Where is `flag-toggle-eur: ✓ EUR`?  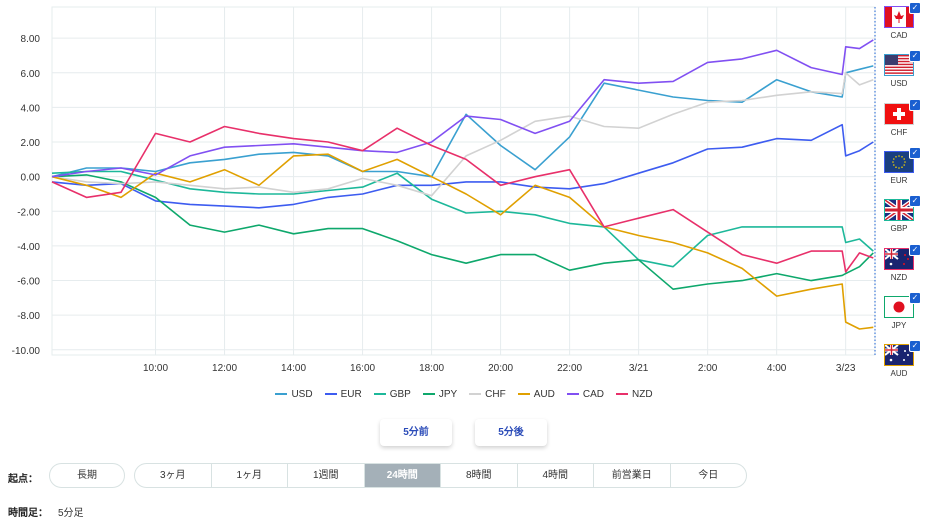
flag-toggle-eur: ✓ EUR is located at coordinates (902, 171).